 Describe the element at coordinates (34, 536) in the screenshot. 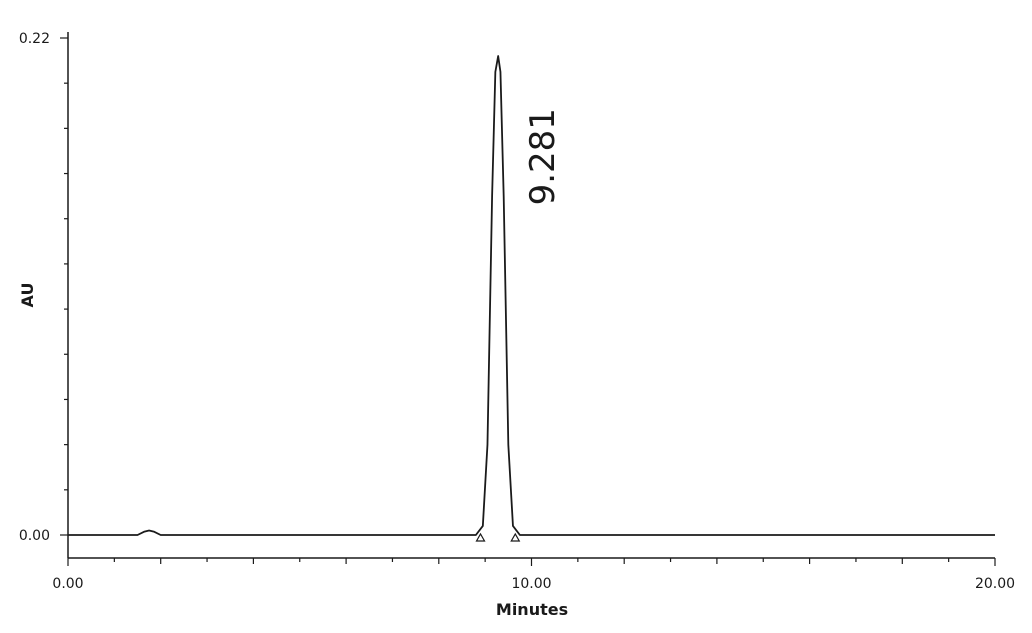

I see `y-tick-label: 0.00` at that location.